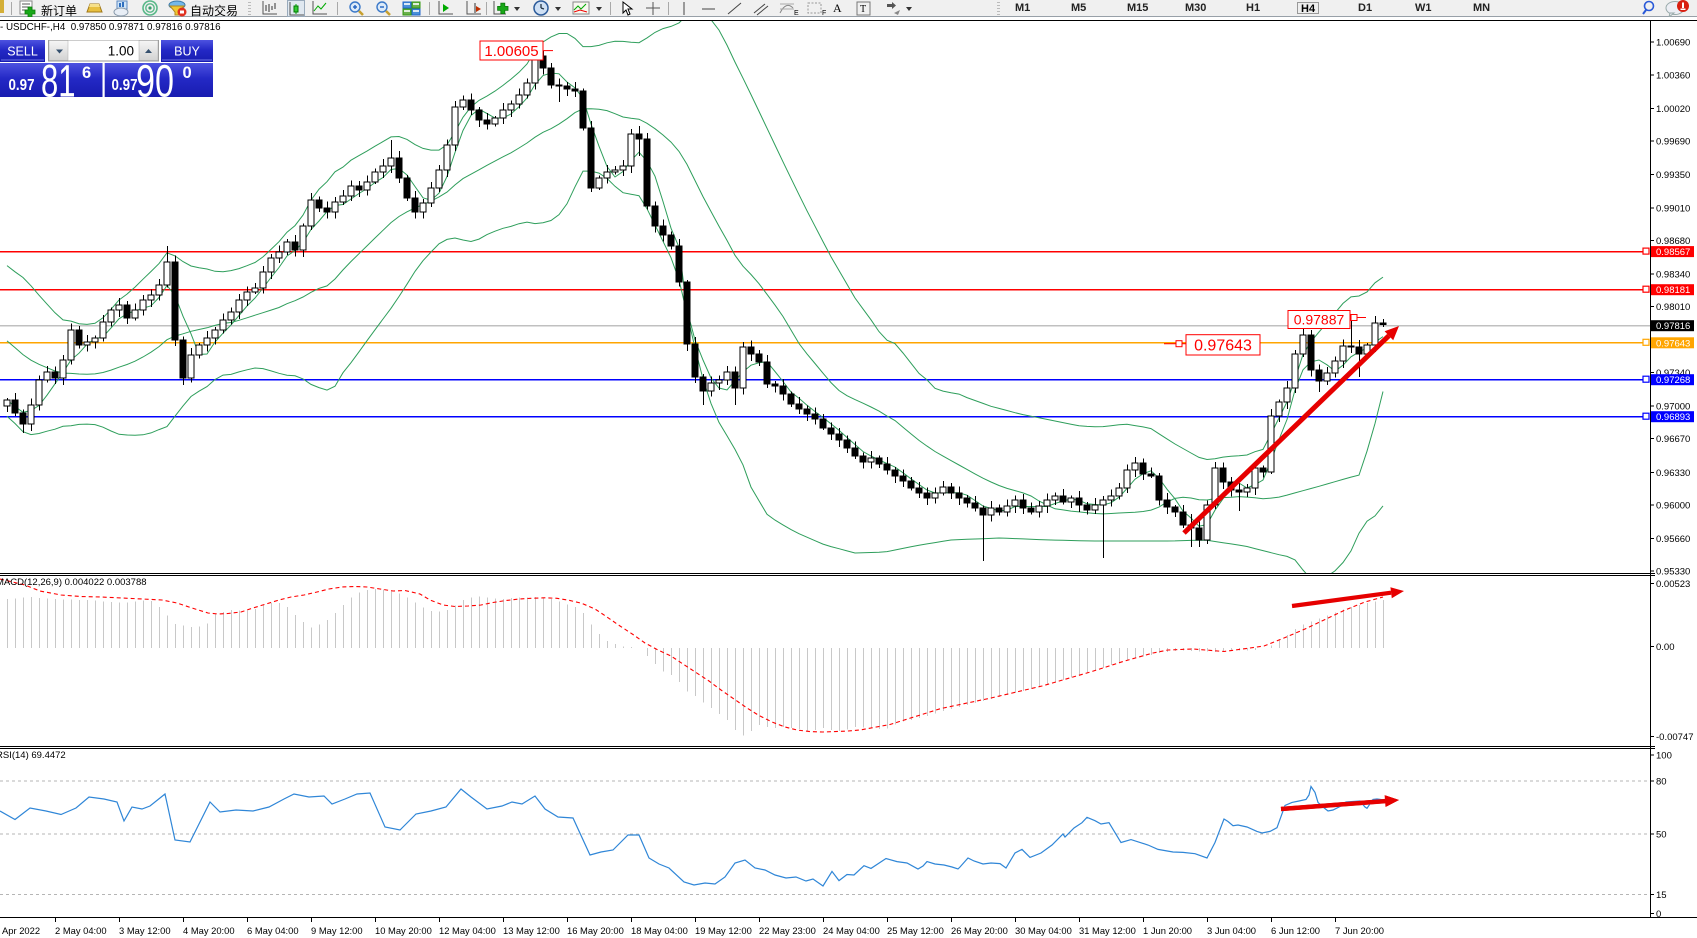 This screenshot has height=938, width=1697. What do you see at coordinates (1673, 473) in the screenshot?
I see `svg-text: 0.96330` at bounding box center [1673, 473].